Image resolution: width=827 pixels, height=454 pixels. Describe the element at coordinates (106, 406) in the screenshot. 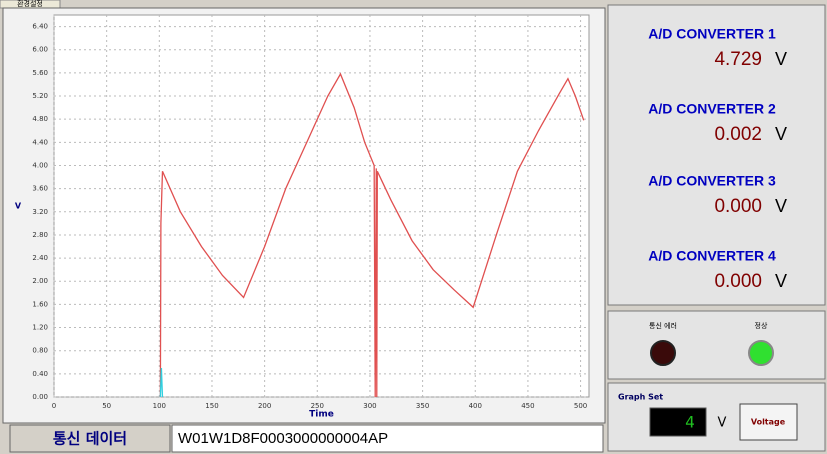

I see `x-tick-label: 50` at that location.